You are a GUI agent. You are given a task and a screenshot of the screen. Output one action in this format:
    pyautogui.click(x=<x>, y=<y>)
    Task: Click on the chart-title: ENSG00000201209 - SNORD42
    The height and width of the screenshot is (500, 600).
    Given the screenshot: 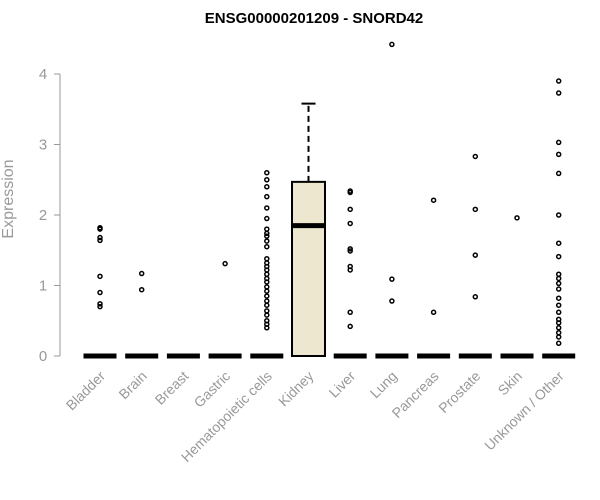 What is the action you would take?
    pyautogui.click(x=314, y=18)
    